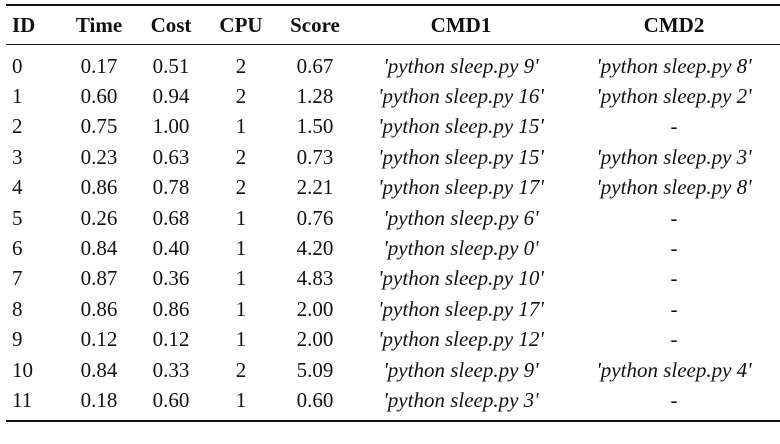  What do you see at coordinates (99, 126) in the screenshot?
I see `cell-time: 0.75` at bounding box center [99, 126].